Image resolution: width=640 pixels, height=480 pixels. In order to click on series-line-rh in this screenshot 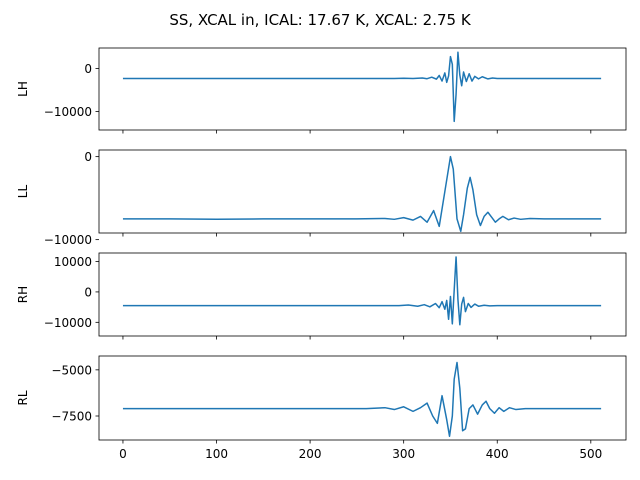, I will do `click(362, 291)`.